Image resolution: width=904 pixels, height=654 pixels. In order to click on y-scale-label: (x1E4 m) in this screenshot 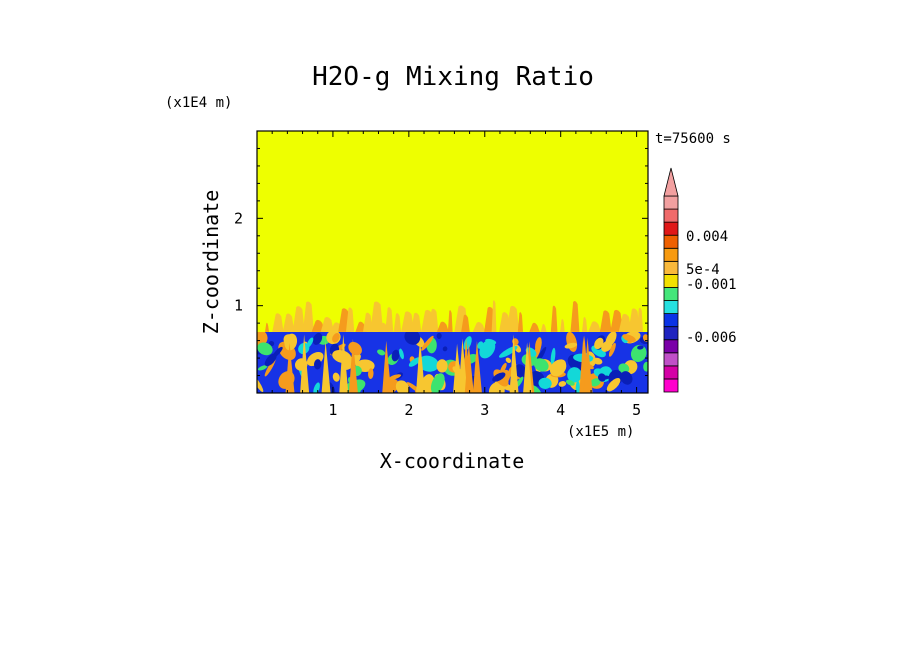, I will do `click(198, 103)`.